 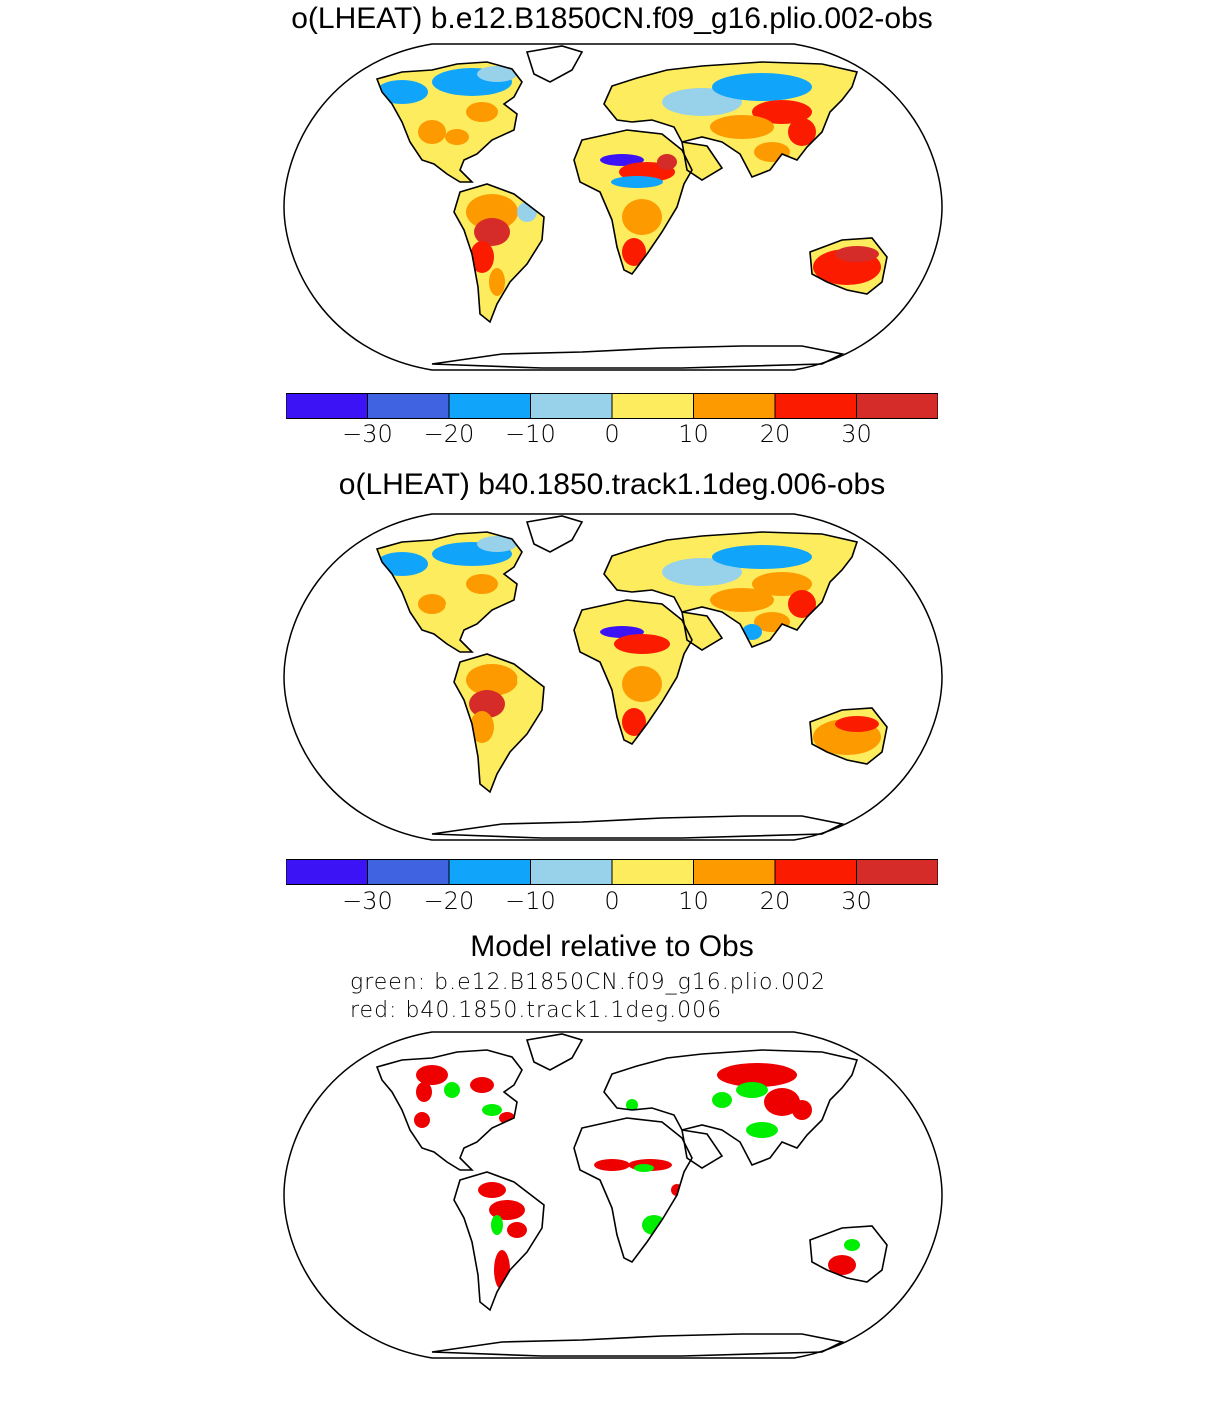 I want to click on panel2-colorbar-ticks: −30 −20 −10 0 10 20 30, so click(x=612, y=902).